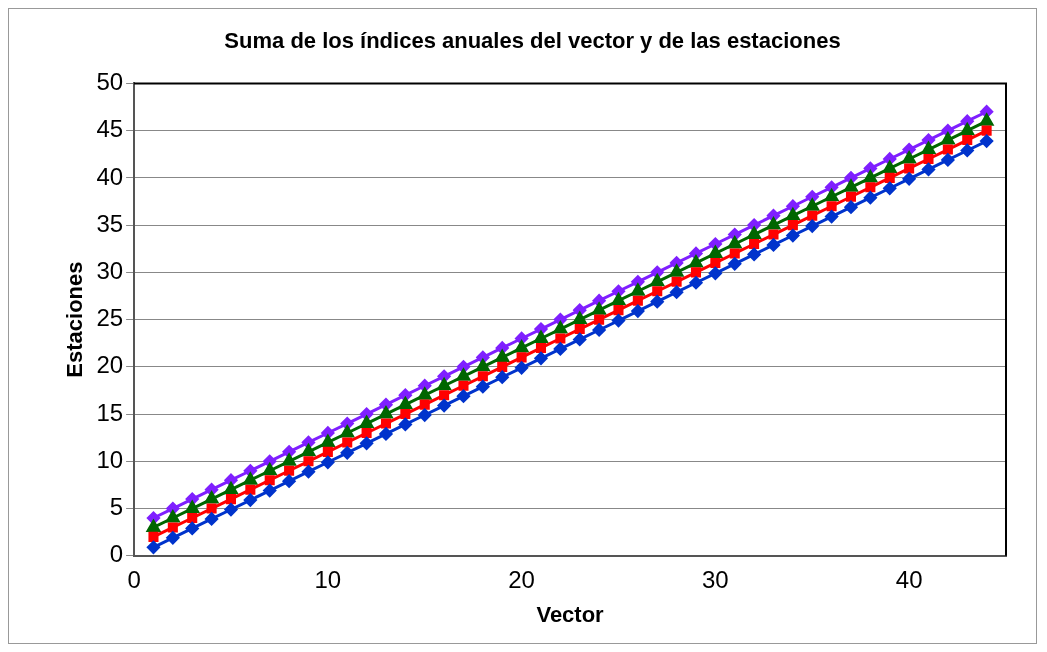 This screenshot has height=652, width=1047. Describe the element at coordinates (110, 82) in the screenshot. I see `y-tick-label: 50` at that location.